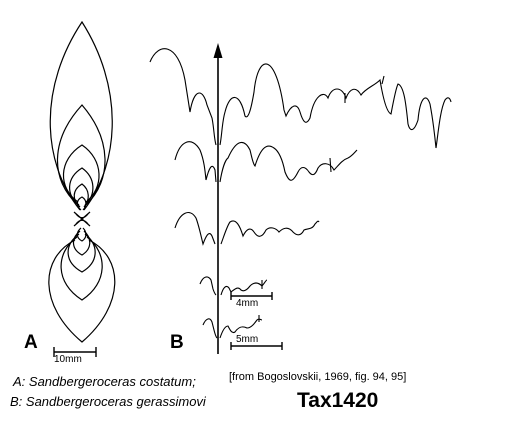 The width and height of the screenshot is (528, 439). Describe the element at coordinates (104, 381) in the screenshot. I see `caption-a: A: Sandbergeroceras costatum;` at that location.